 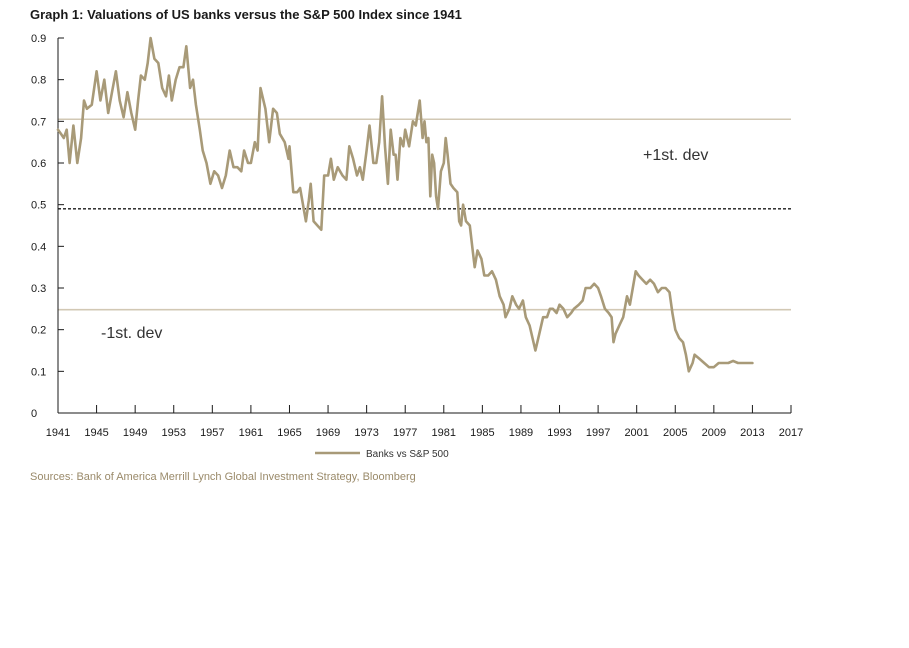 What do you see at coordinates (407, 454) in the screenshot?
I see `legend-label: Banks vs S&P 500` at bounding box center [407, 454].